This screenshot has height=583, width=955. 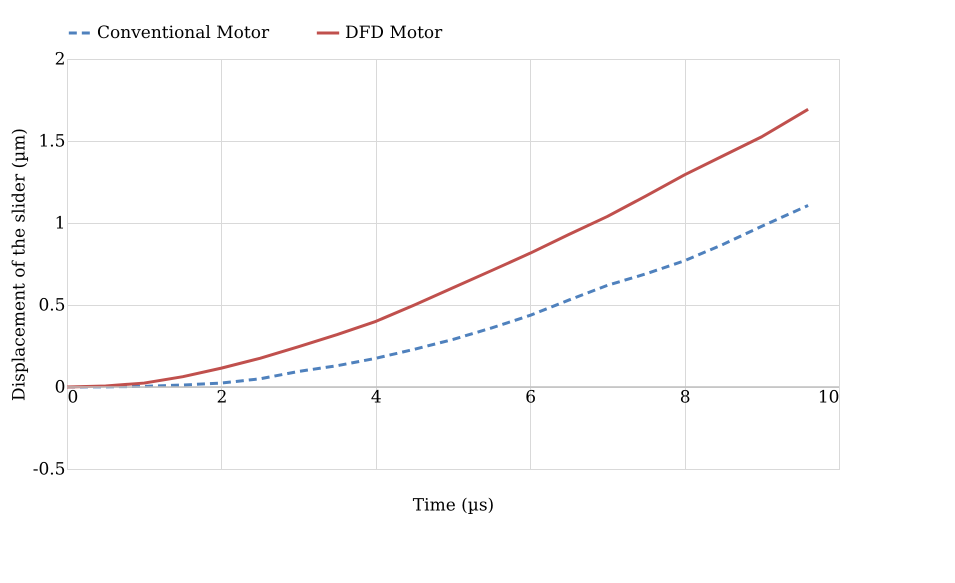 What do you see at coordinates (60, 60) in the screenshot?
I see `y-tick-label: 2` at bounding box center [60, 60].